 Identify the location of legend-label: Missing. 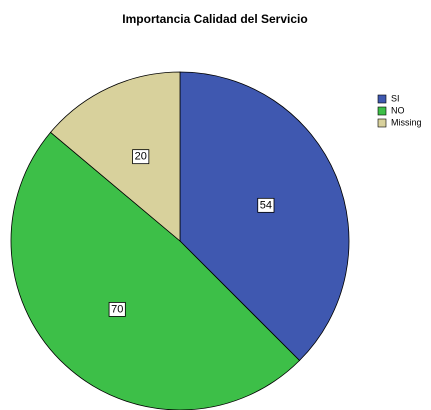
(406, 122).